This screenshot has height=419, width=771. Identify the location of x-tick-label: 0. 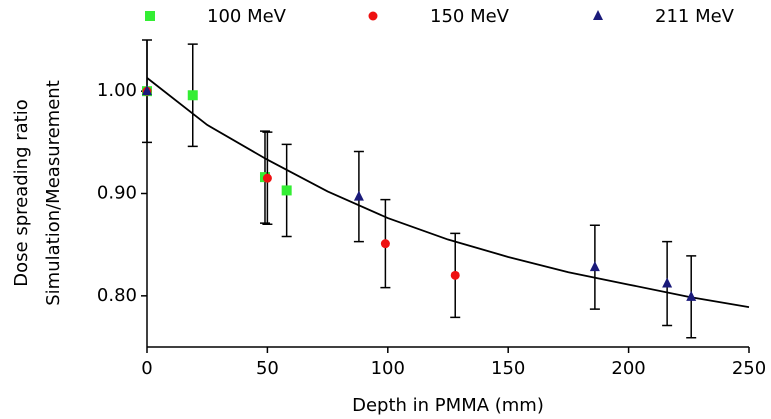
(146, 368).